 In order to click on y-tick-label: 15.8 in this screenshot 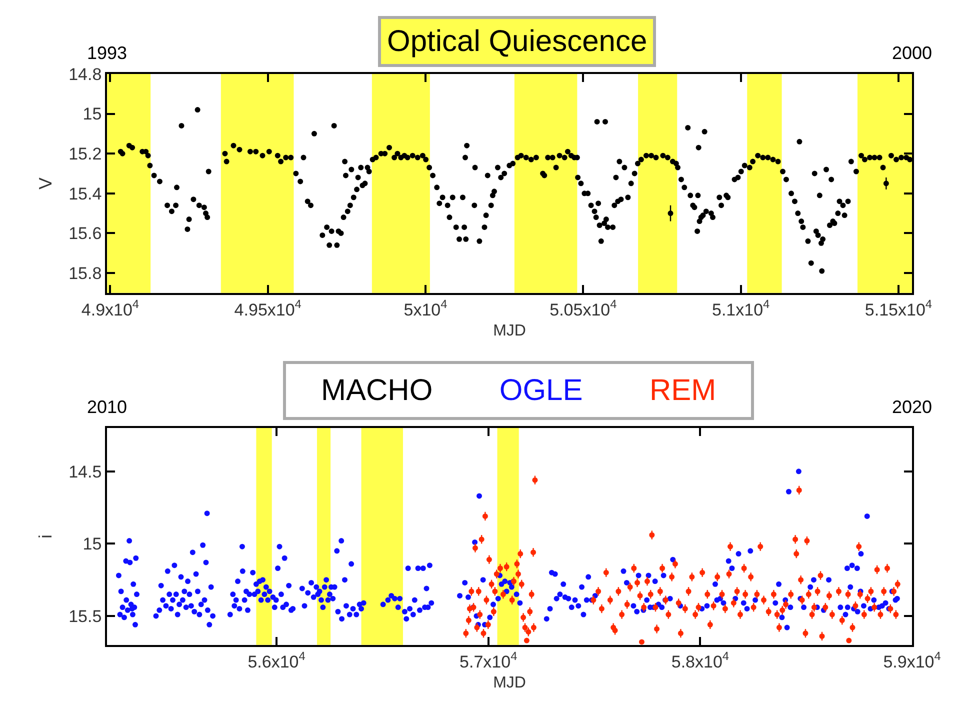, I will do `click(85, 273)`.